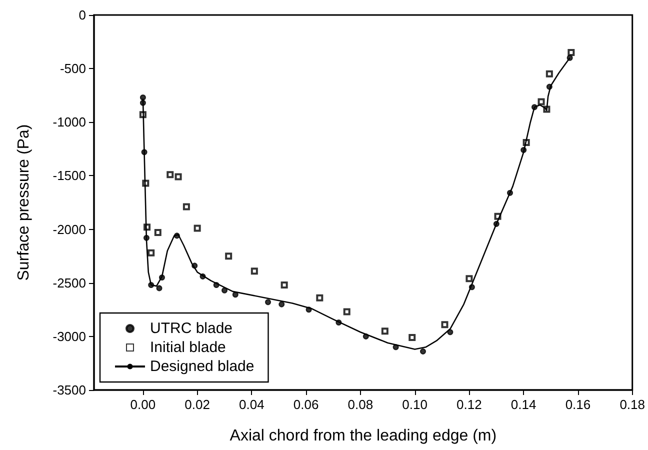  Describe the element at coordinates (188, 347) in the screenshot. I see `legend-label: Initial blade` at that location.